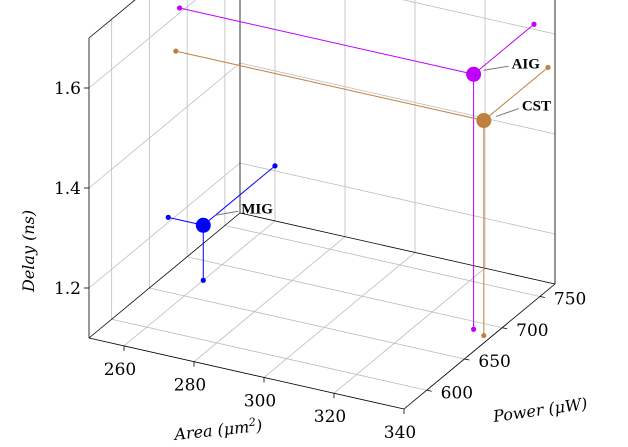 This screenshot has height=447, width=628. Describe the element at coordinates (570, 300) in the screenshot. I see `y-tick-label: 750` at that location.